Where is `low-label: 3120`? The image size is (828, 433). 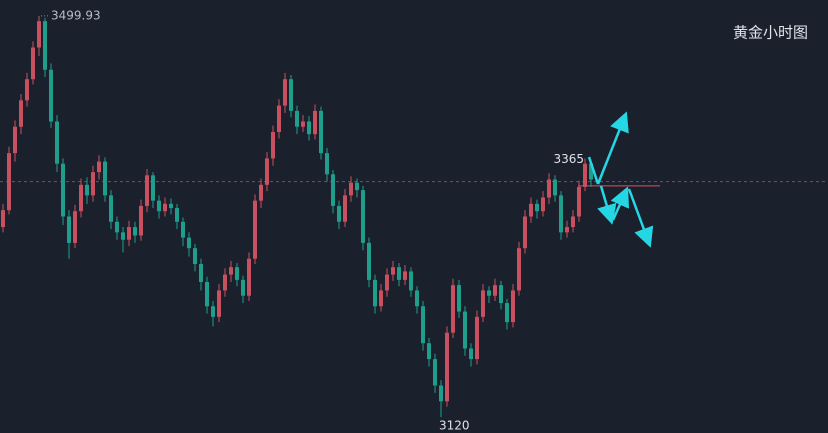
low-label: 3120 is located at coordinates (454, 426).